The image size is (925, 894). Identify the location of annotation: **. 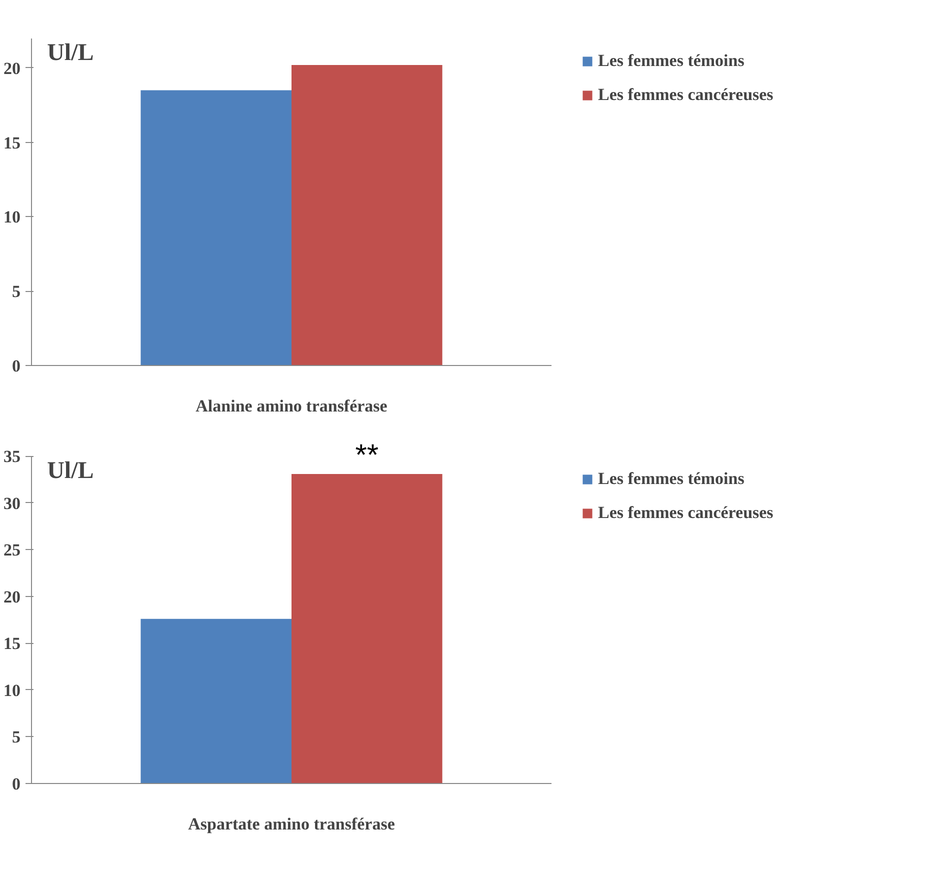
(367, 455).